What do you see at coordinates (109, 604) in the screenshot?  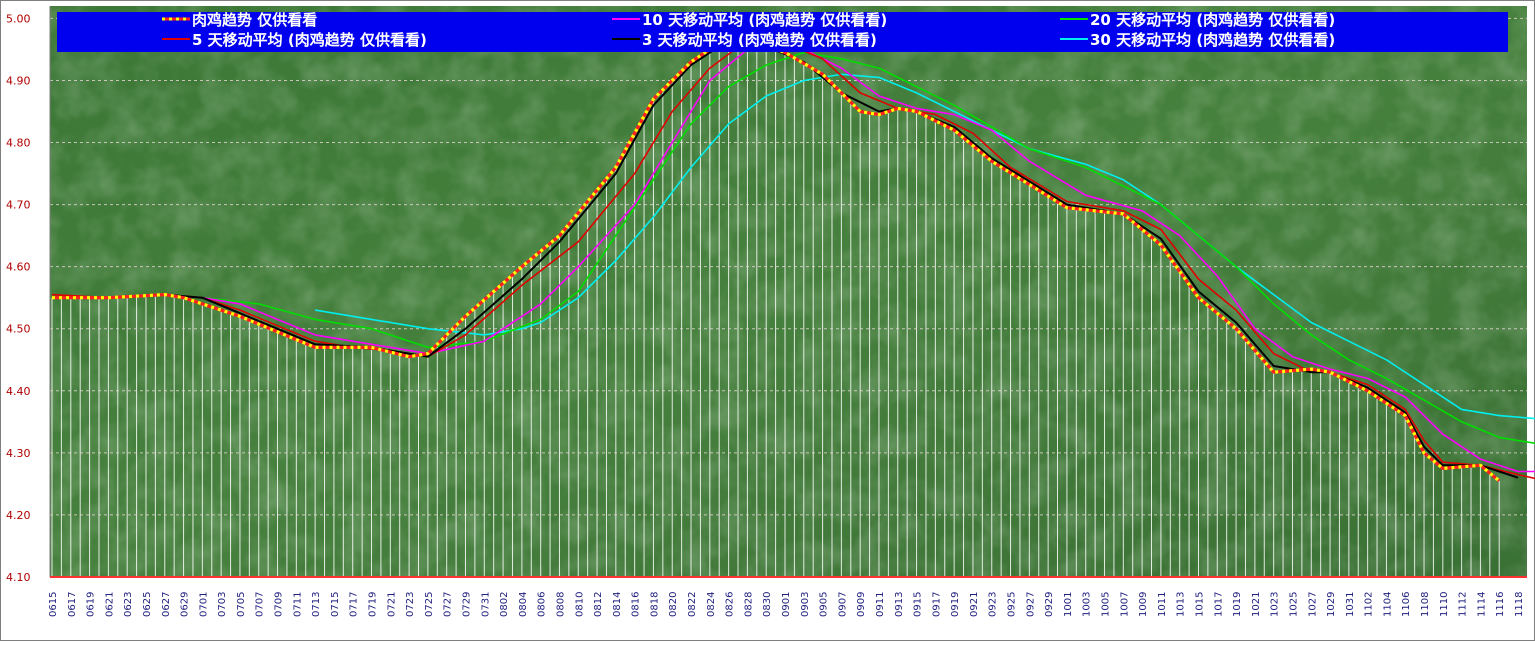 I see `x-tick-label: 0621` at bounding box center [109, 604].